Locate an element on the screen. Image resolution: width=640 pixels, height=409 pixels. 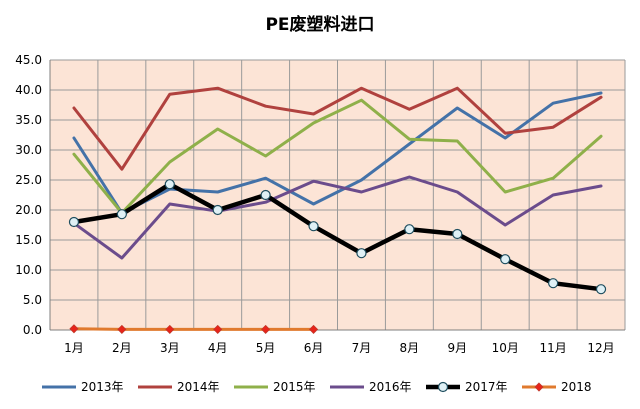
x-tick-label: 3月 is located at coordinates (170, 348).